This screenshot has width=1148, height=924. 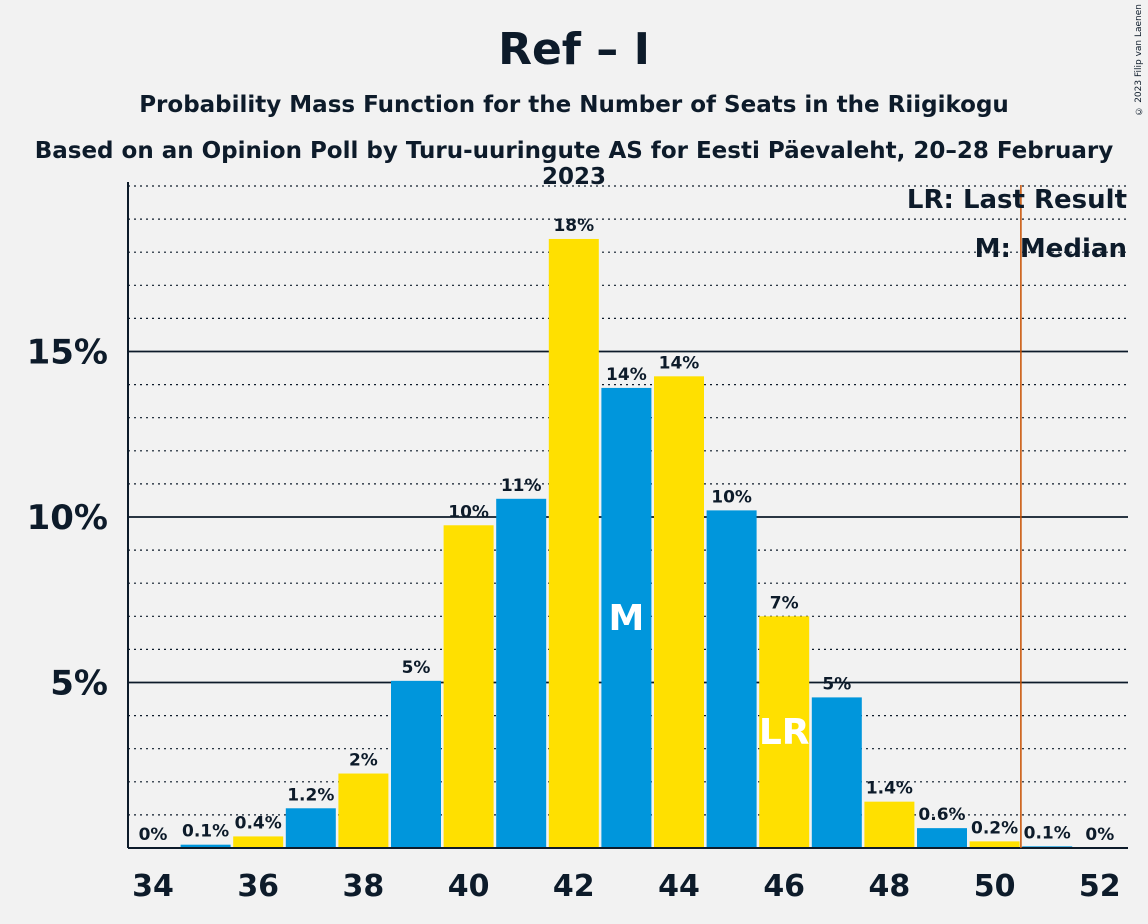 What do you see at coordinates (310, 795) in the screenshot?
I see `data-label: 1.2%` at bounding box center [310, 795].